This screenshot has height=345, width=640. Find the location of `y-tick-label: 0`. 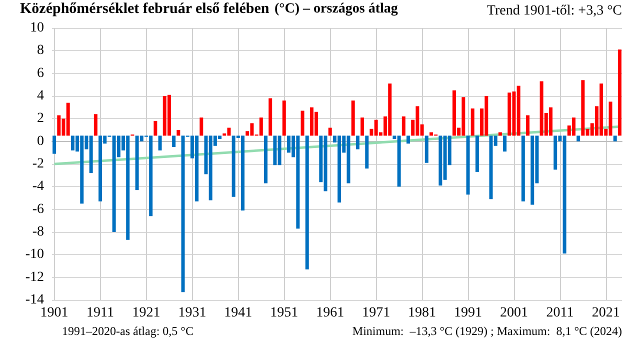

y-tick-label: 0 is located at coordinates (40, 141).